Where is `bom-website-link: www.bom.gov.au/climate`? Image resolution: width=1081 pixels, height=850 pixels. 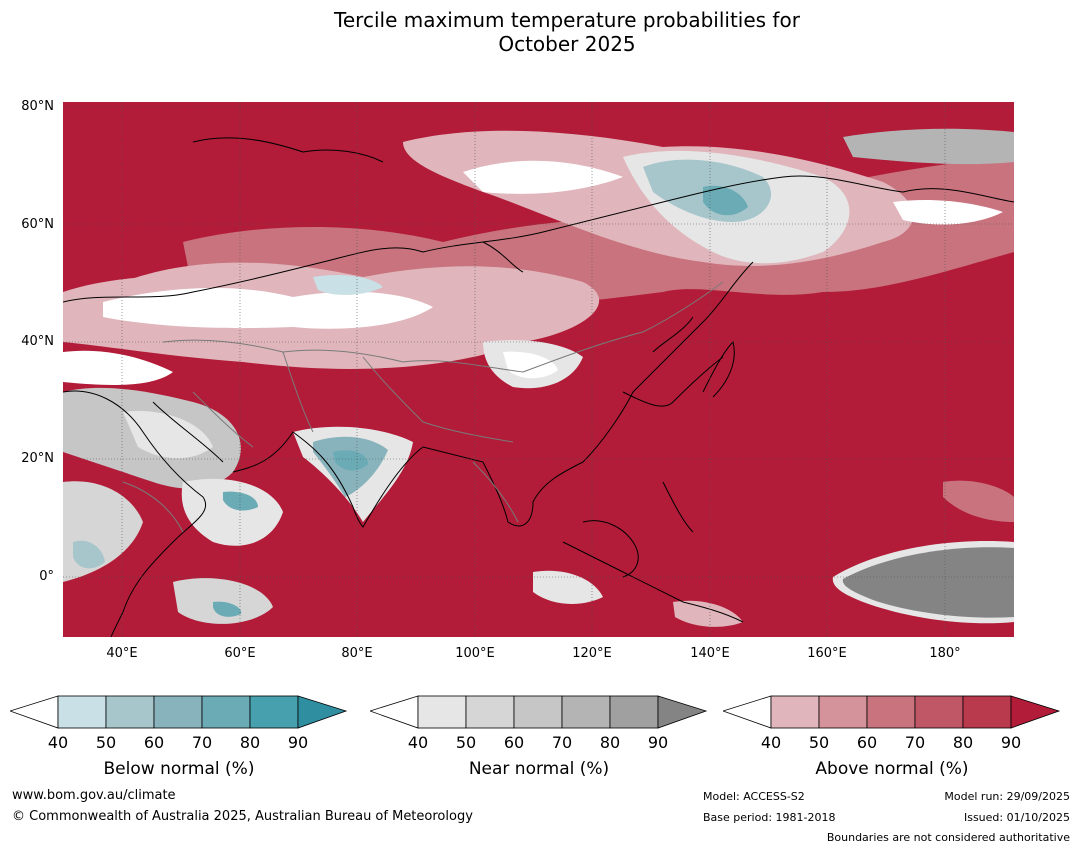 bom-website-link: www.bom.gov.au/climate is located at coordinates (94, 795).